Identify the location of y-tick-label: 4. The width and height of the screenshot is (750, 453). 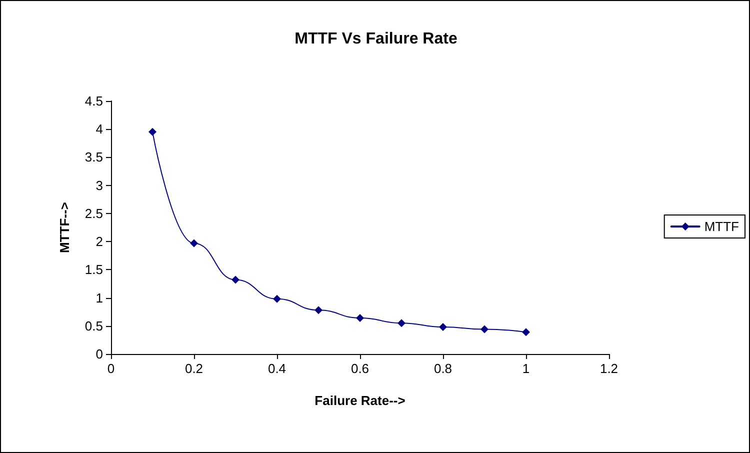
(99, 129).